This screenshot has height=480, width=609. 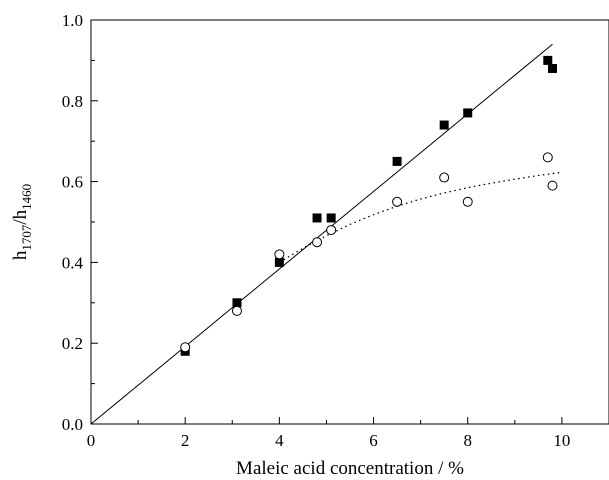 I want to click on y-tick-label: 0.4, so click(x=73, y=262).